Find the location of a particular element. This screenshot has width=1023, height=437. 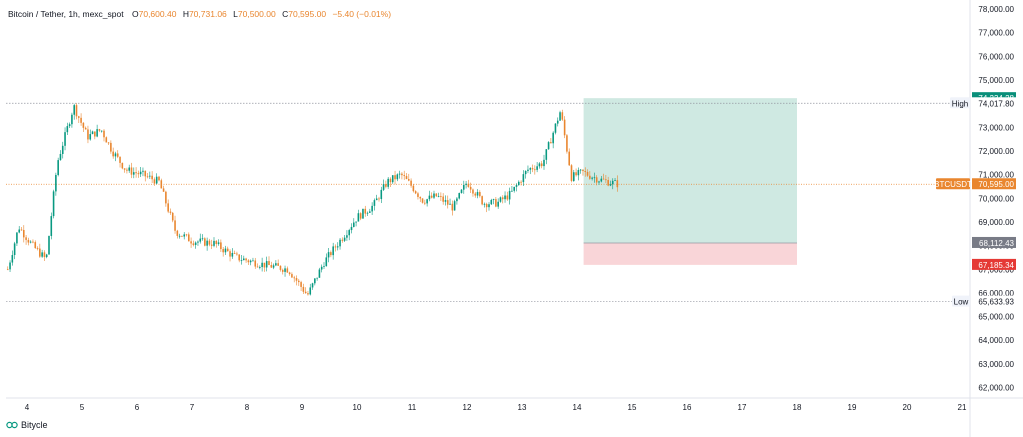

price-tick-label: 78,000.00 is located at coordinates (996, 9).